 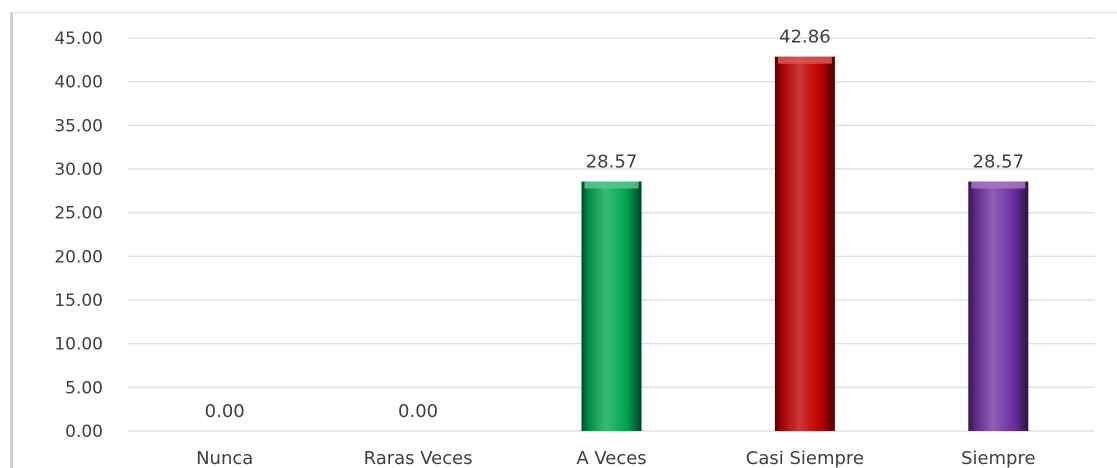 What do you see at coordinates (84, 432) in the screenshot?
I see `y-tick-label: 0.00` at bounding box center [84, 432].